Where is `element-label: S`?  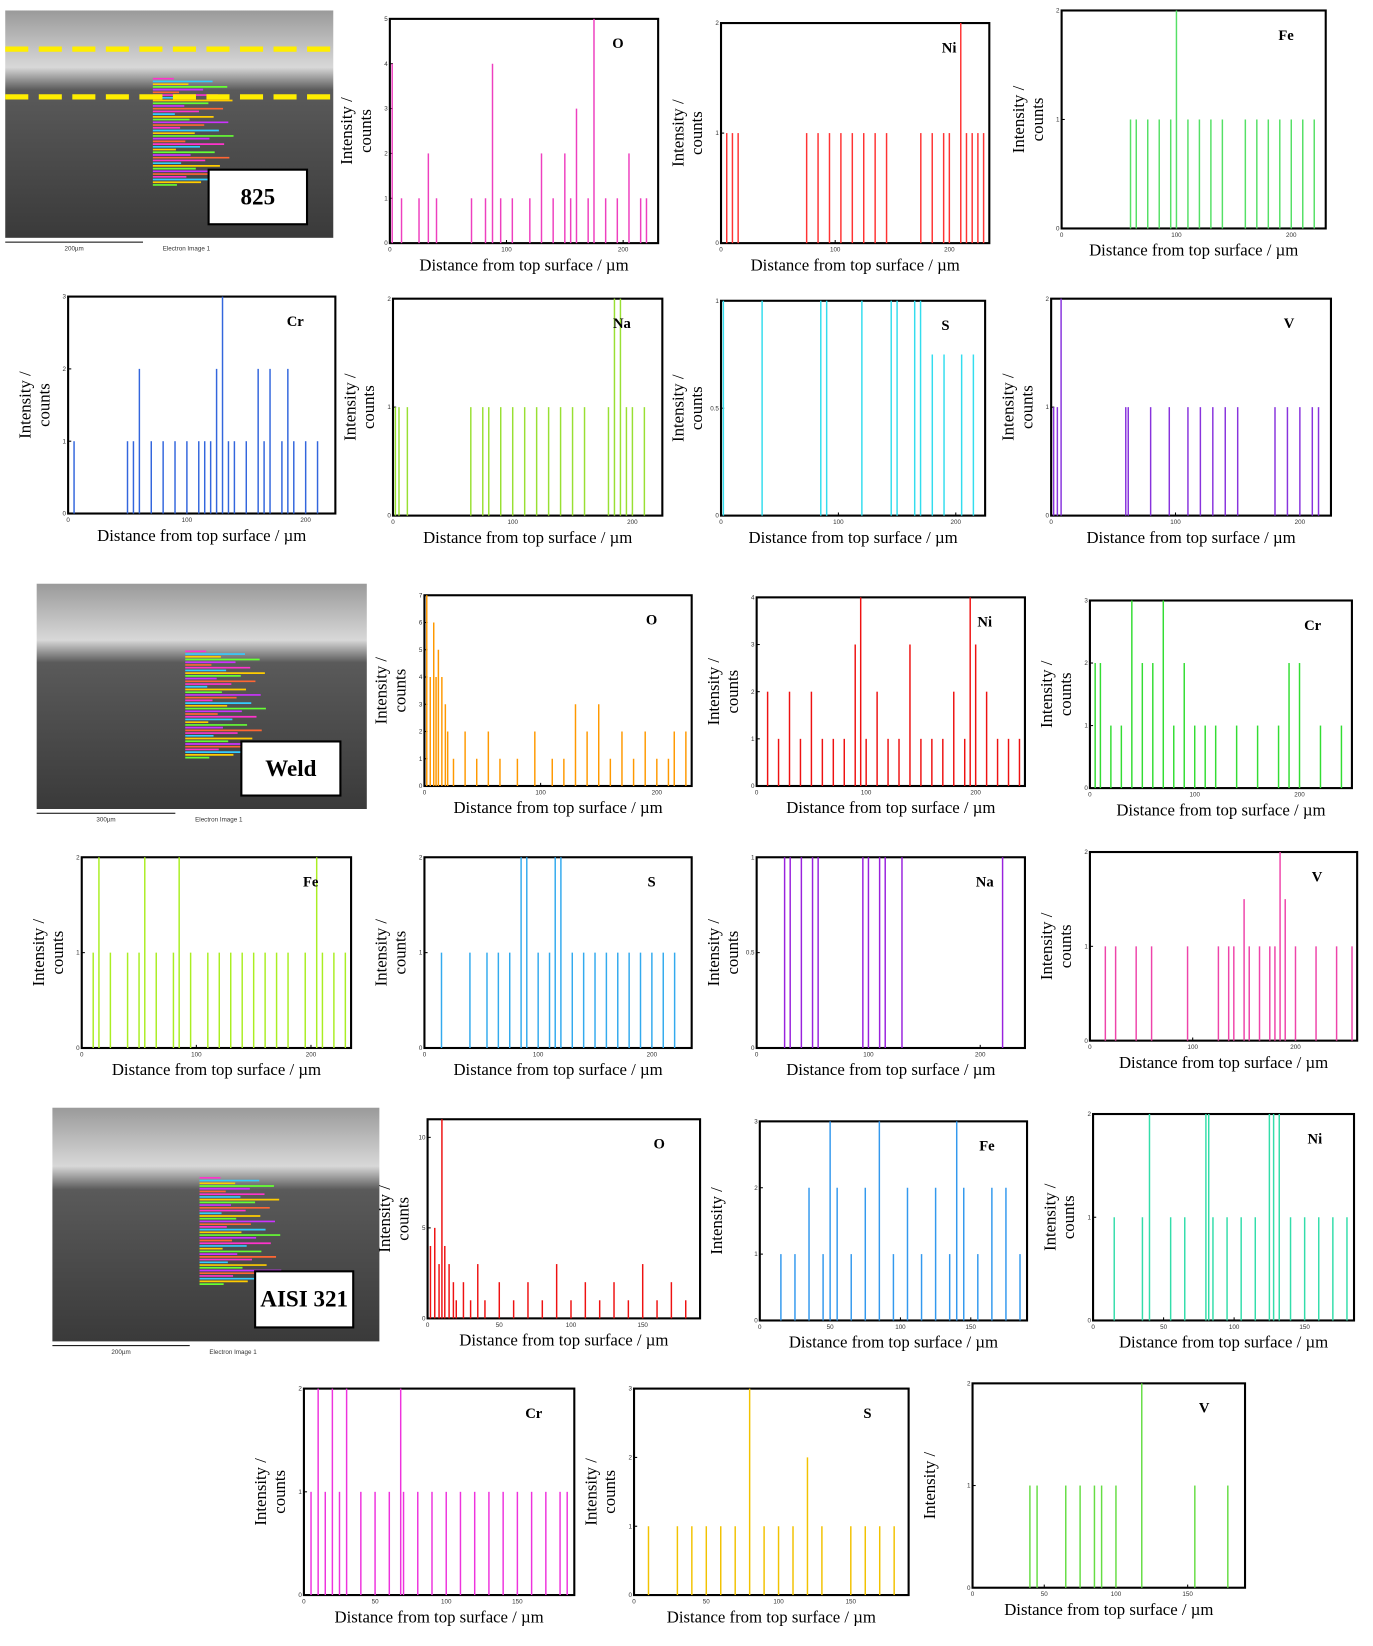 element-label: S is located at coordinates (945, 326).